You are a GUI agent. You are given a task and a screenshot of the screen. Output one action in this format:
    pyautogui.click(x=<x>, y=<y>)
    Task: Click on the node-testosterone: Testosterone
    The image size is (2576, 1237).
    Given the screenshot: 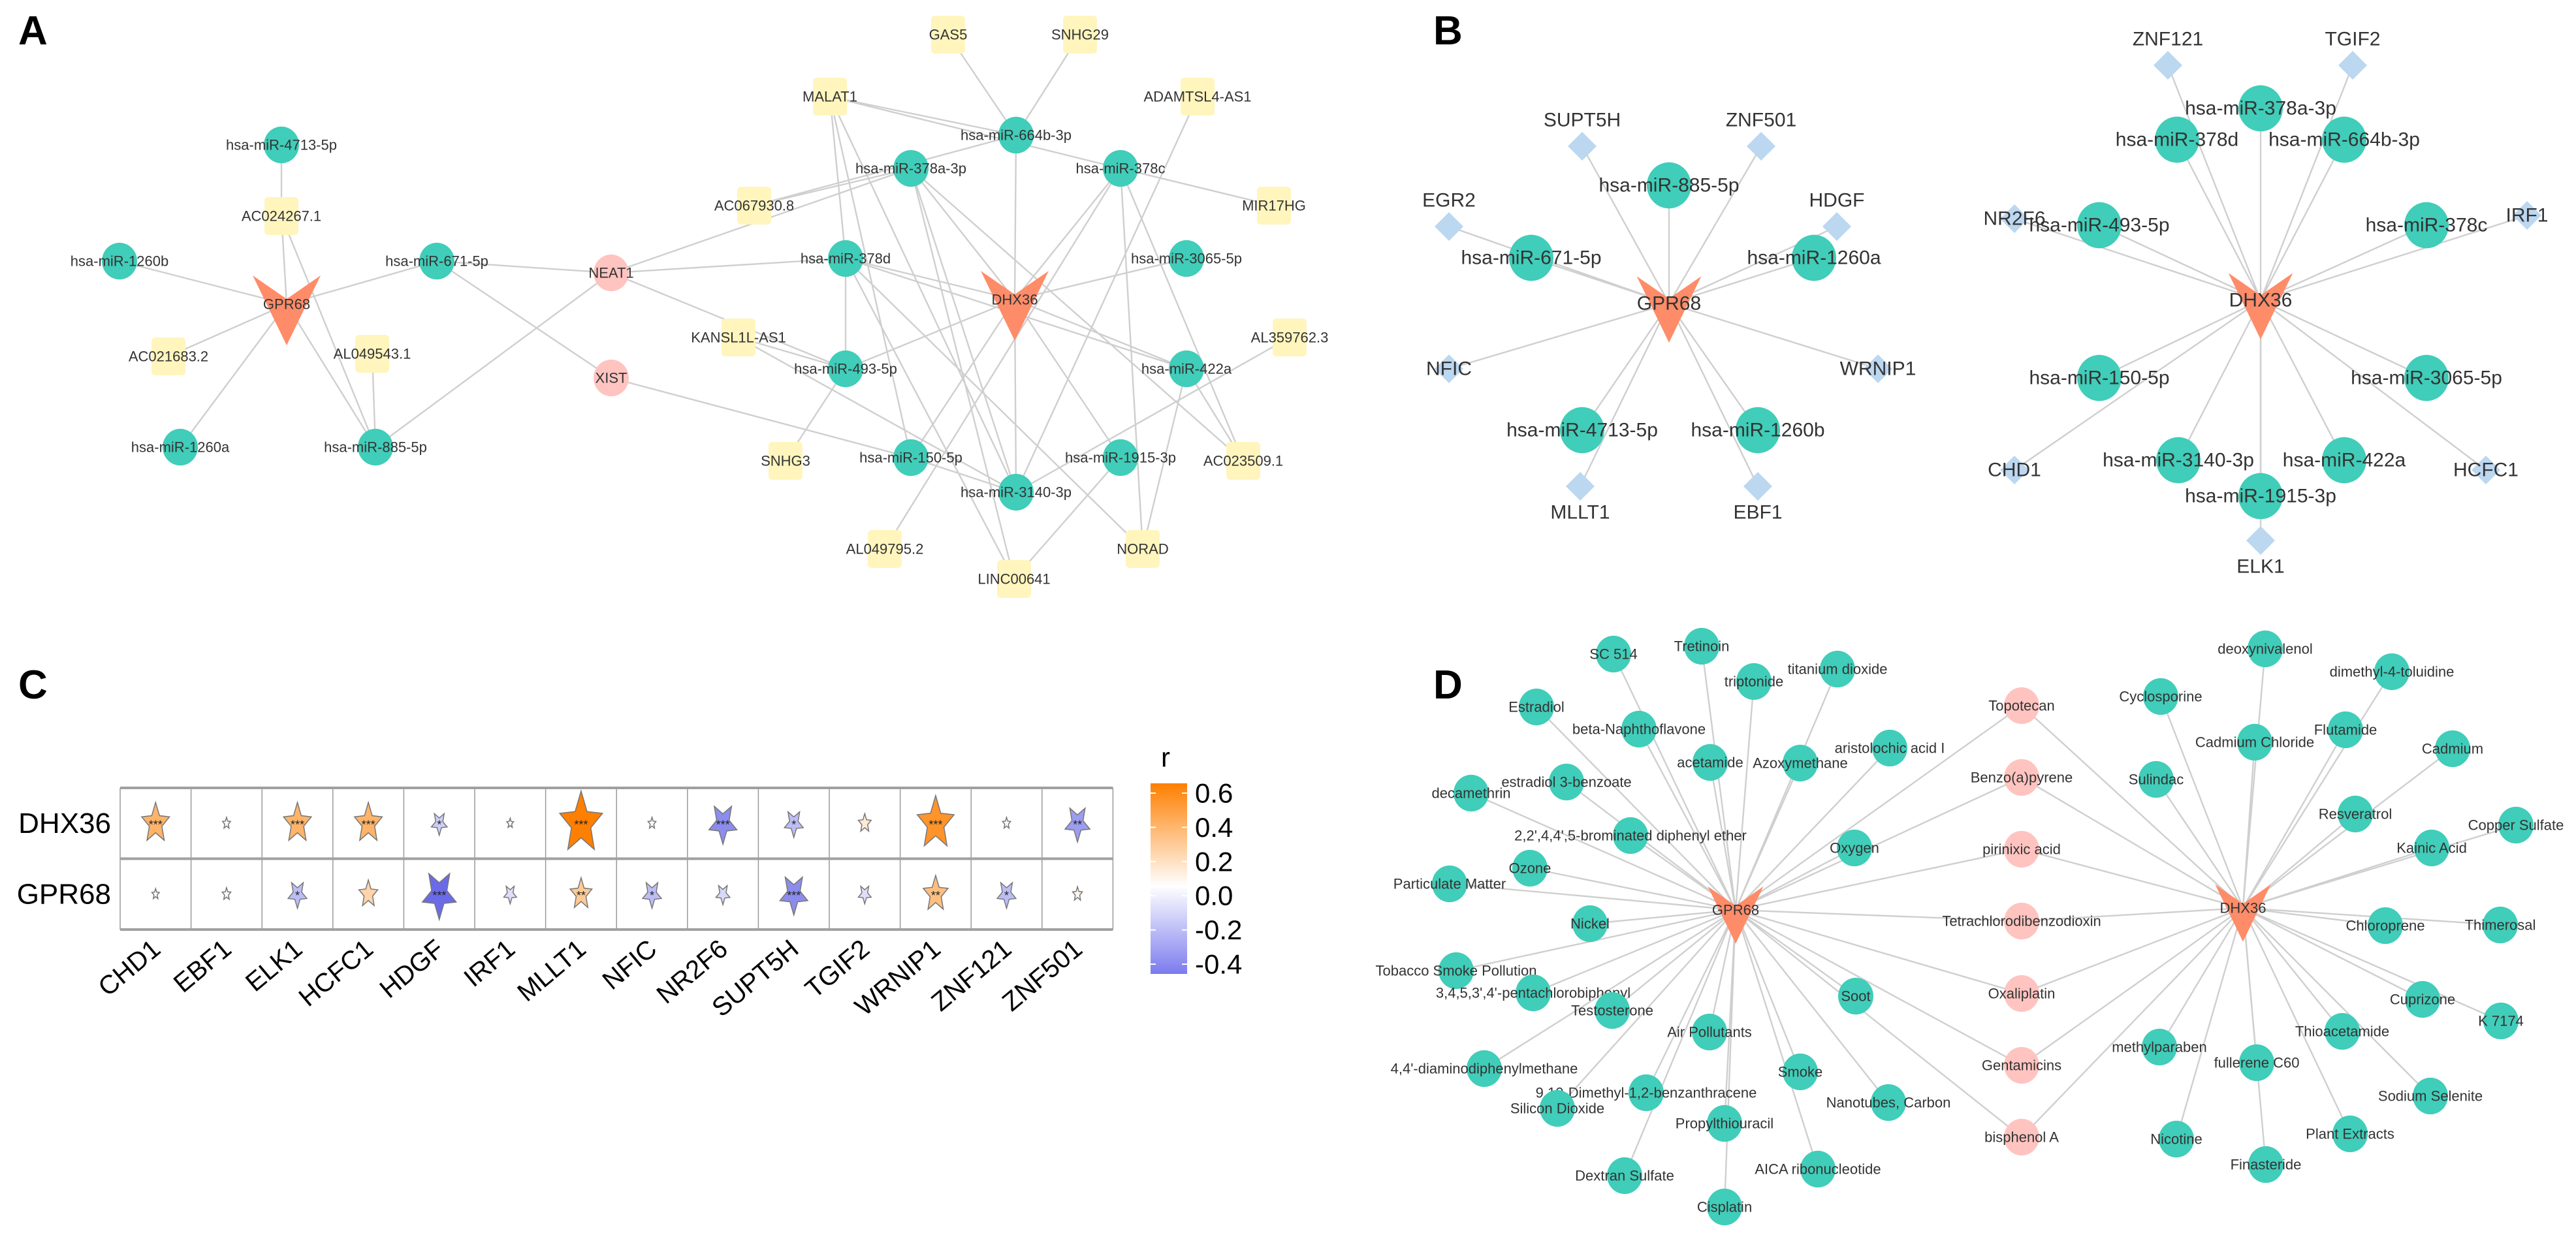 What is the action you would take?
    pyautogui.click(x=1612, y=1010)
    